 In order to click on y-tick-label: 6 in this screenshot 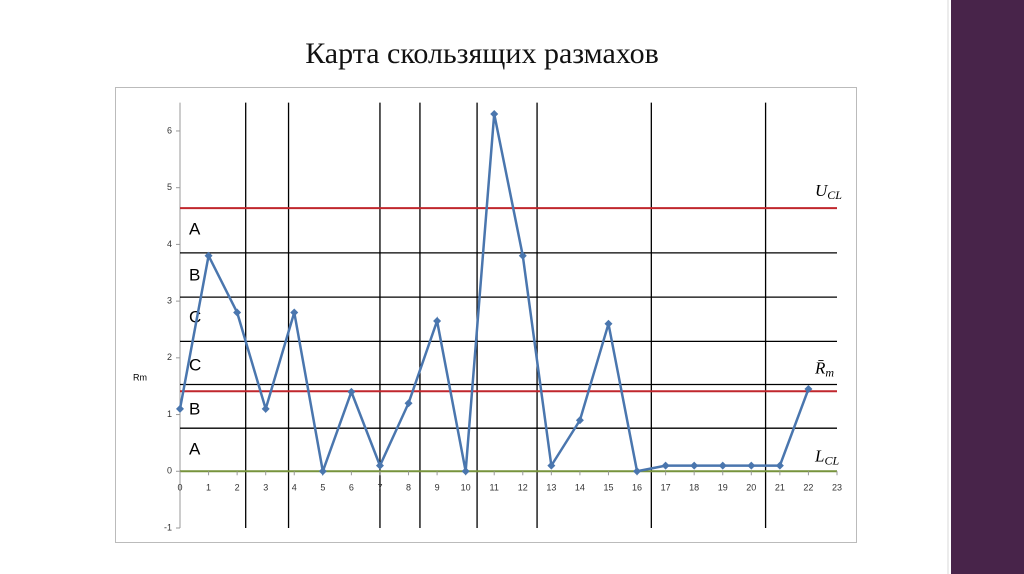, I will do `click(169, 130)`.